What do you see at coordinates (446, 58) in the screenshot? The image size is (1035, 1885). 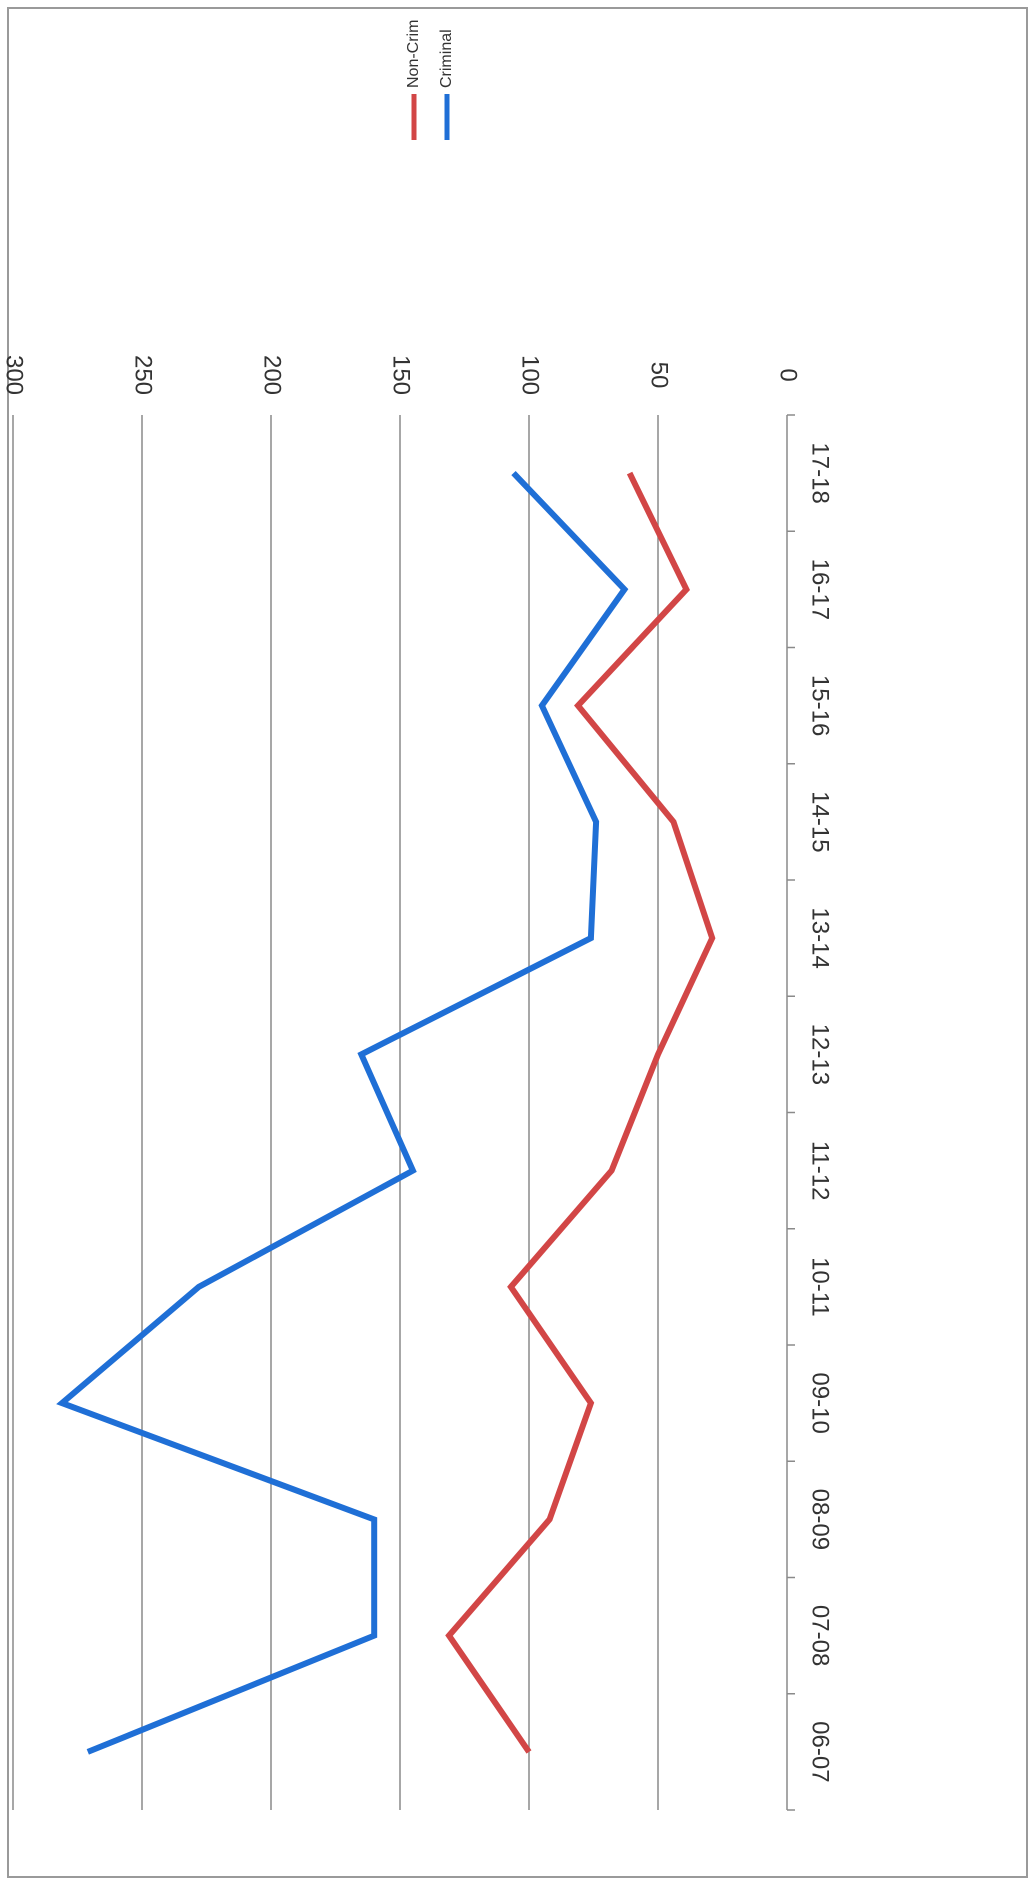 I see `legend-label: Criminal` at bounding box center [446, 58].